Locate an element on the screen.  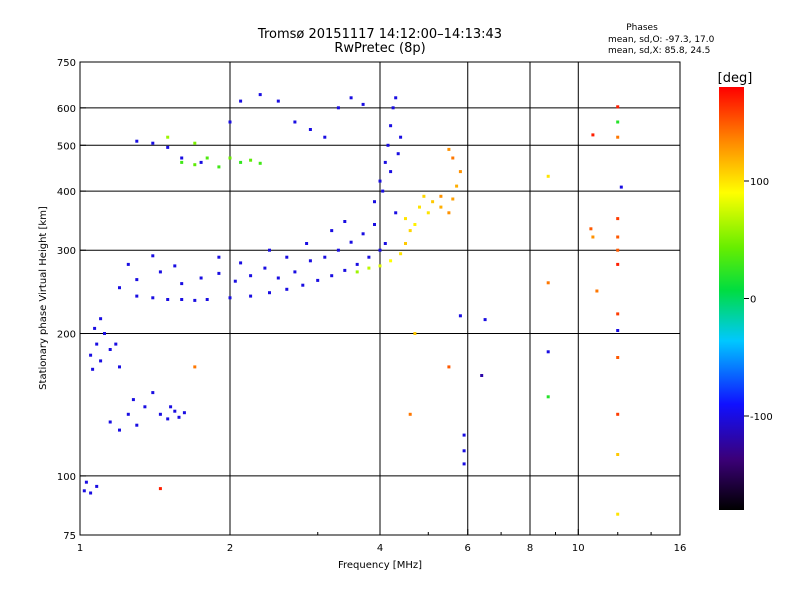
colorbar-tick-label: 0 is located at coordinates (753, 300).